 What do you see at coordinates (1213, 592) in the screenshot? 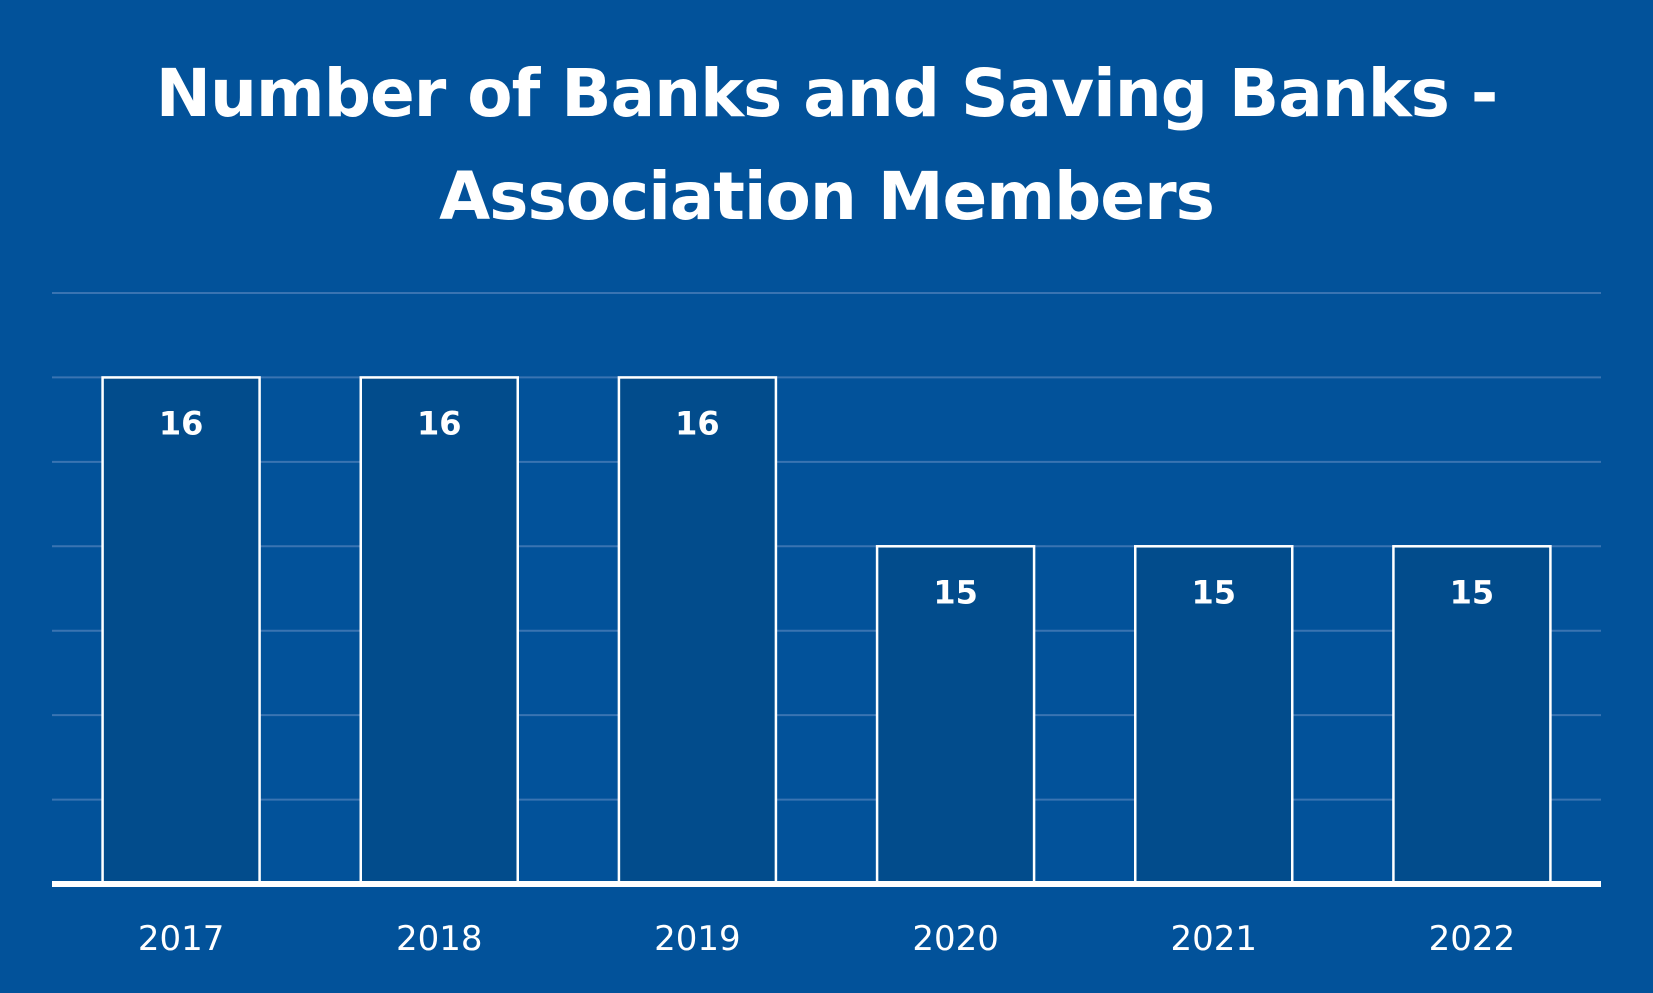
I see `data-label-2021: 15` at bounding box center [1213, 592].